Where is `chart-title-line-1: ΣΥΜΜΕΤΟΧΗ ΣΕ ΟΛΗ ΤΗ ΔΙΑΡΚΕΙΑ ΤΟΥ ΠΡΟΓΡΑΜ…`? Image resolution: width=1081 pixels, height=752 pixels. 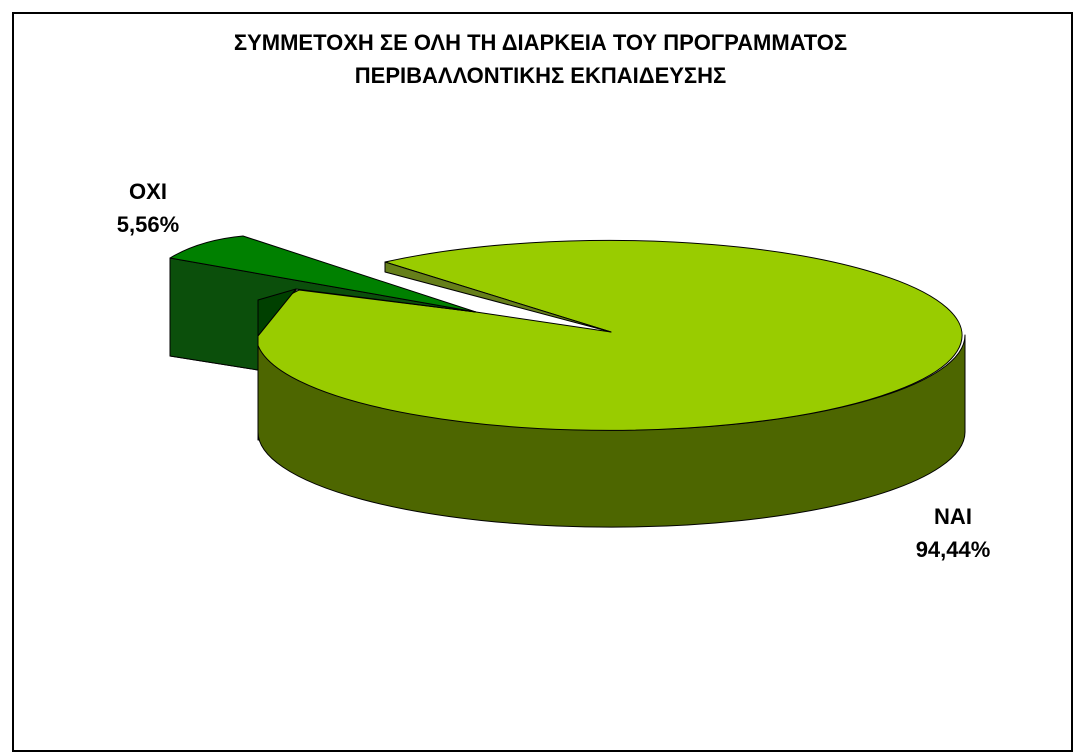 chart-title-line-1: ΣΥΜΜΕΤΟΧΗ ΣΕ ΟΛΗ ΤΗ ΔΙΑΡΚΕΙΑ ΤΟΥ ΠΡΟΓΡΑΜ… is located at coordinates (540, 42).